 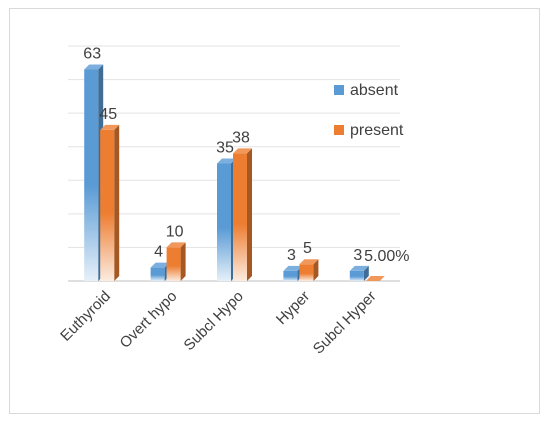 What do you see at coordinates (345, 323) in the screenshot?
I see `x-tick-label: Subcl Hyper` at bounding box center [345, 323].